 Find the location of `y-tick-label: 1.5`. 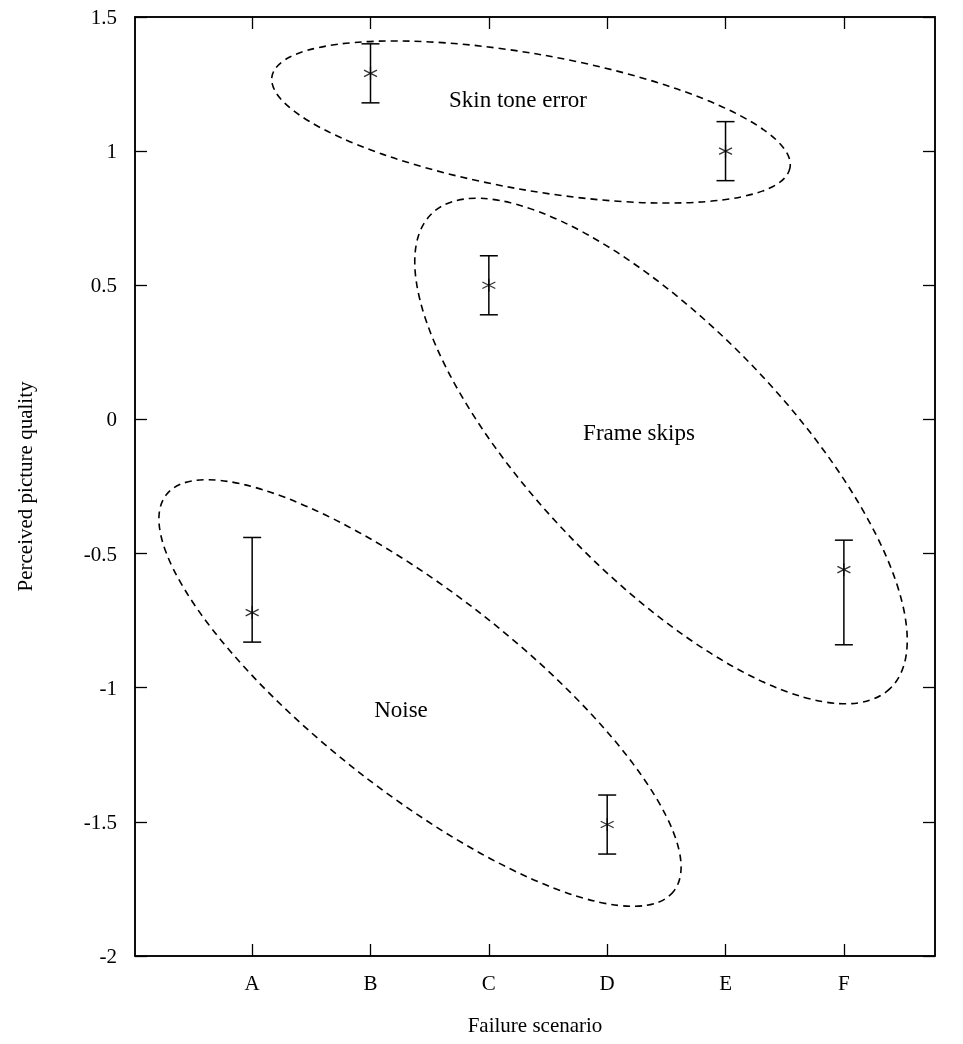

y-tick-label: 1.5 is located at coordinates (103, 17).